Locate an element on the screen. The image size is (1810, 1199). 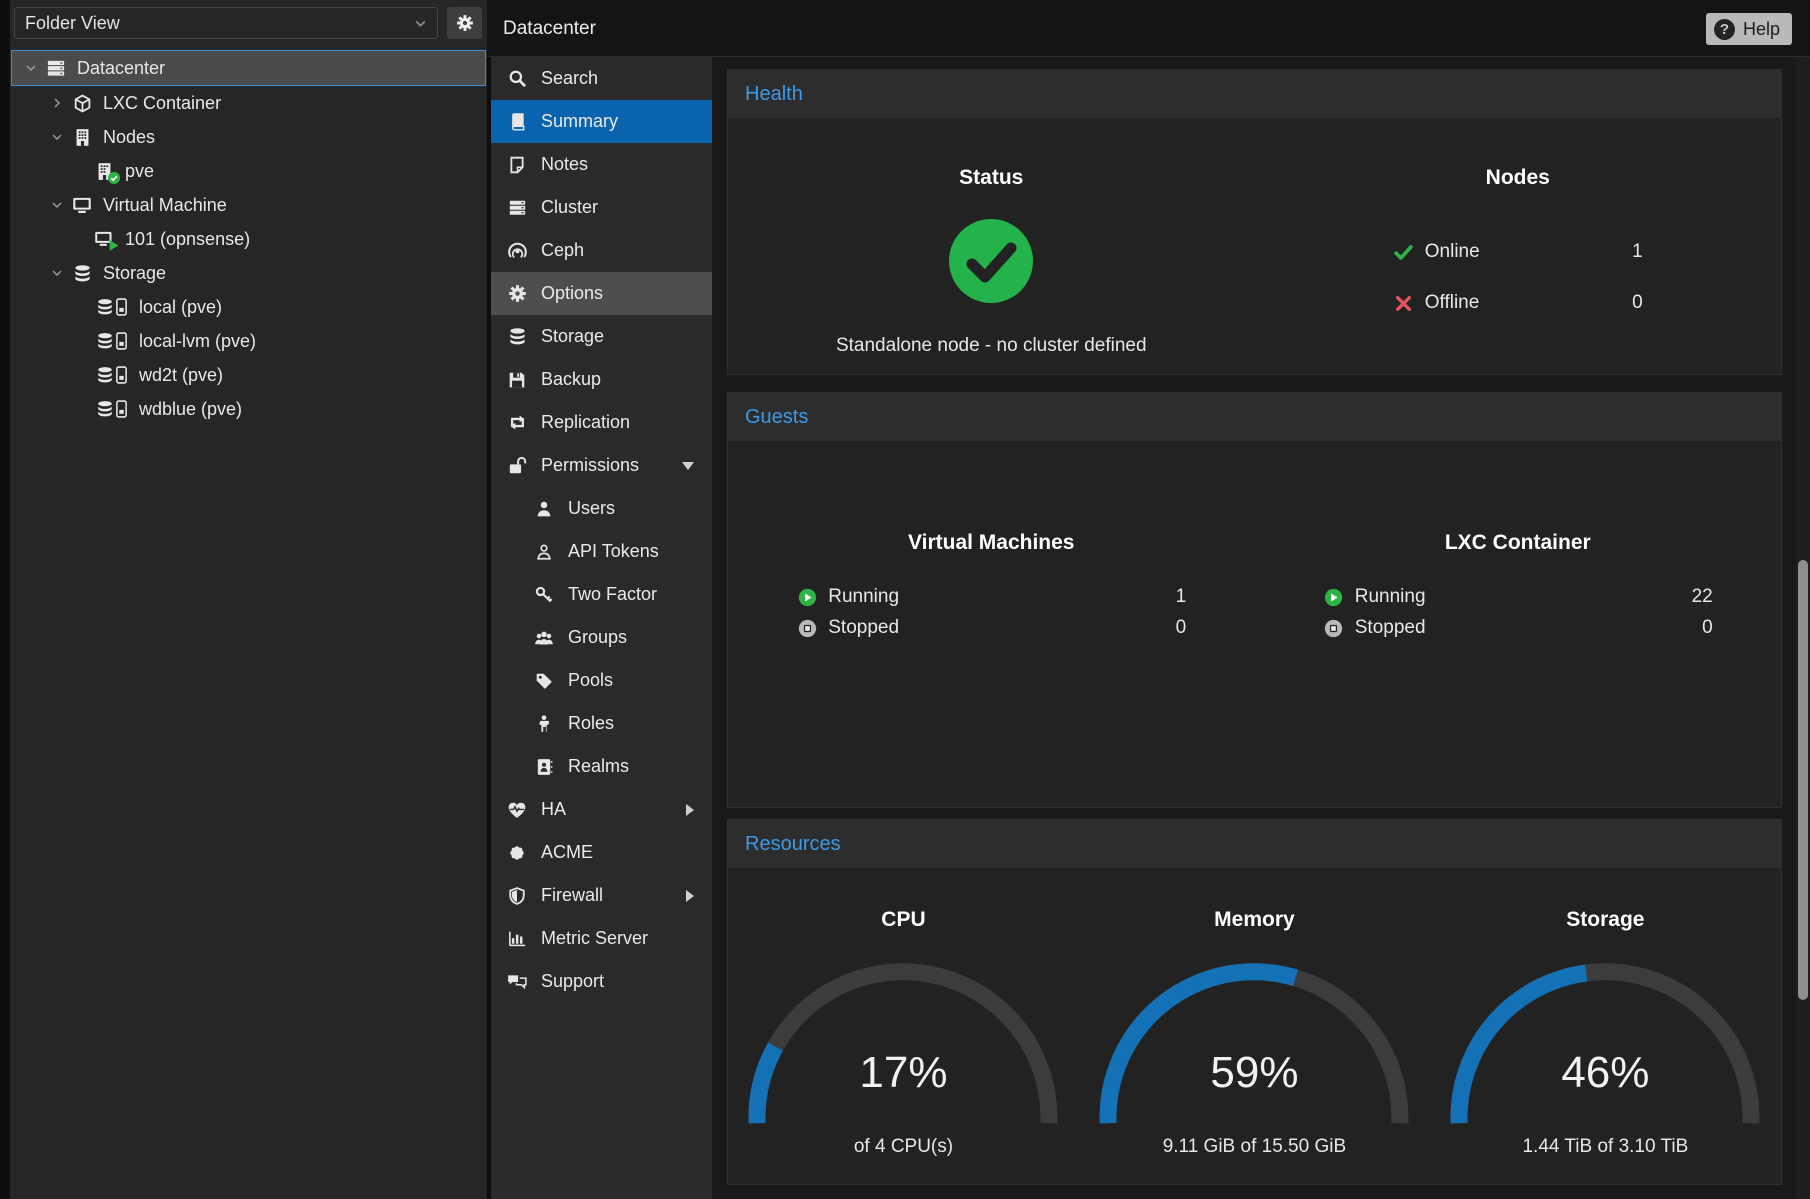
tree-item-storage-wd2t: wd2t (pve) is located at coordinates (248, 375).